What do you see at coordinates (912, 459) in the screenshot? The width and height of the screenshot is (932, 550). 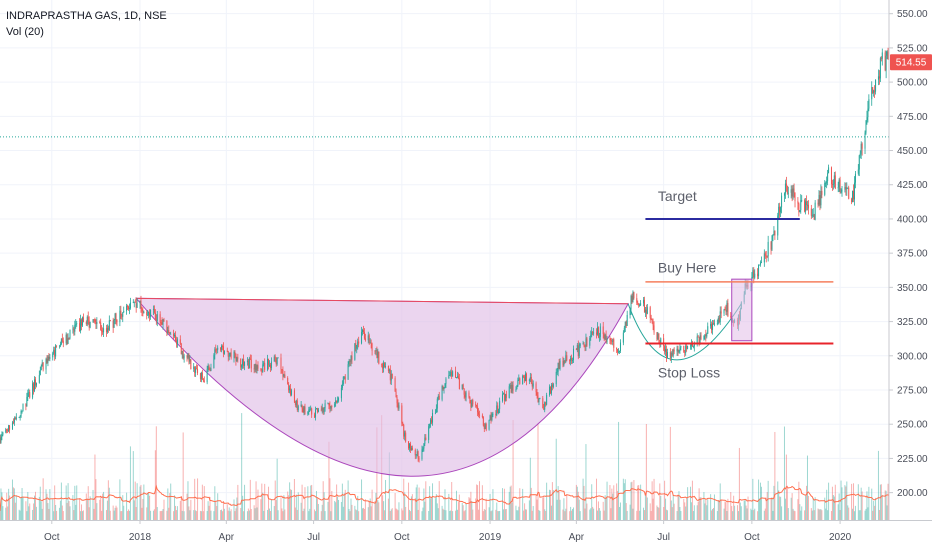 I see `price-tick-label: 225.00` at bounding box center [912, 459].